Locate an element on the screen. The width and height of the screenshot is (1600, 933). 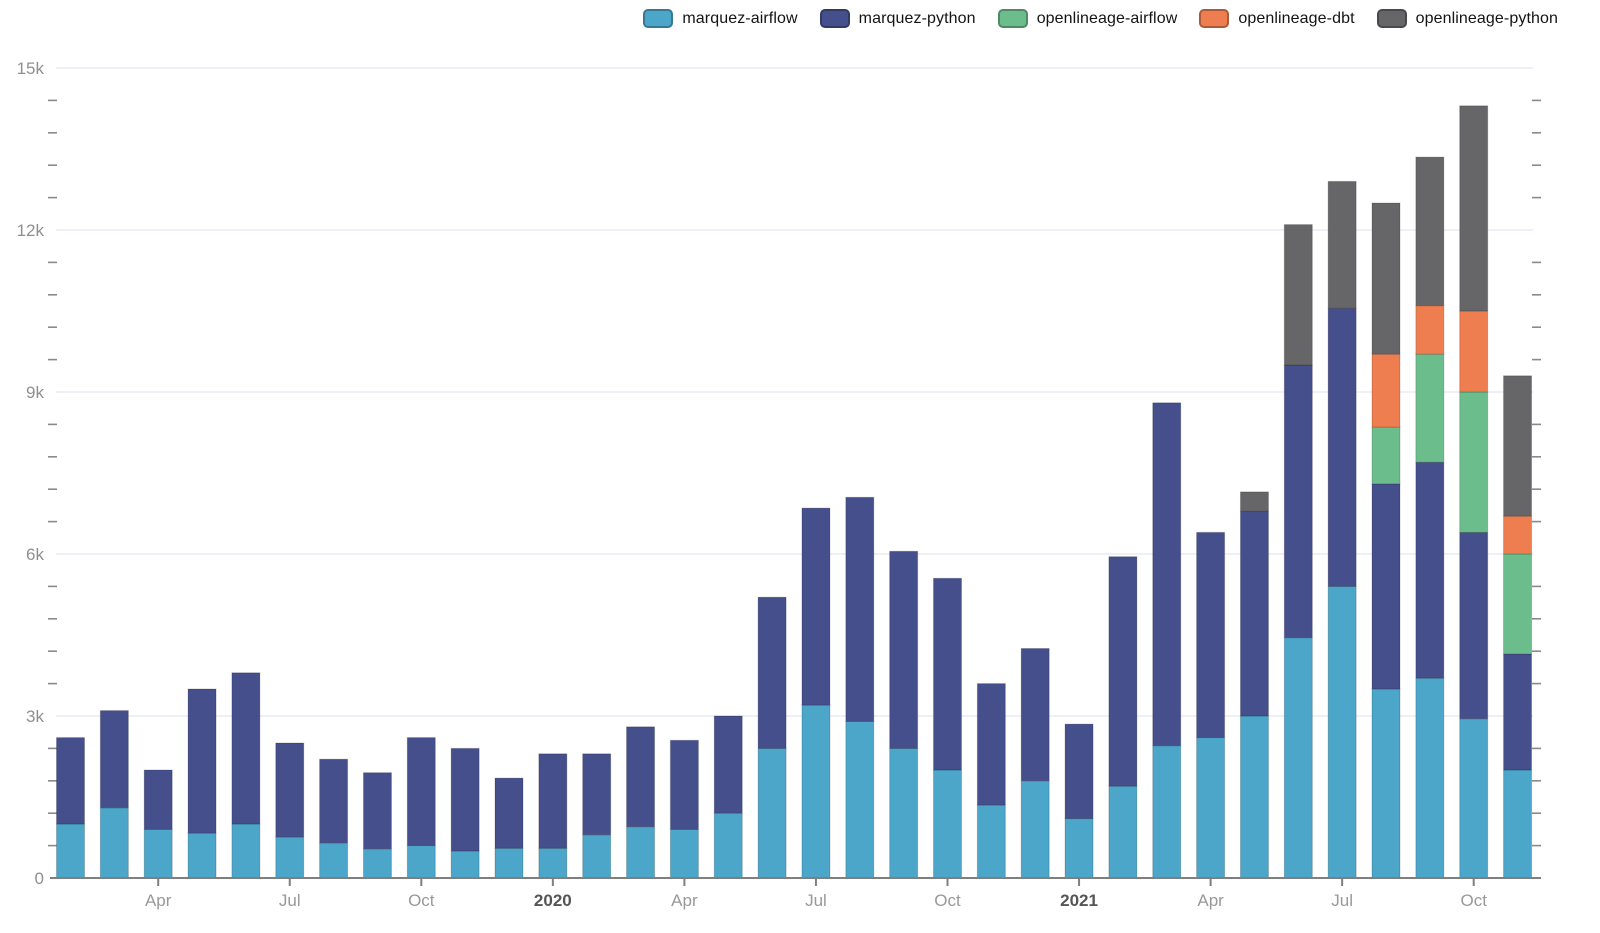
bar-segment-marquez-airflow-nov-2019 is located at coordinates (465, 864).